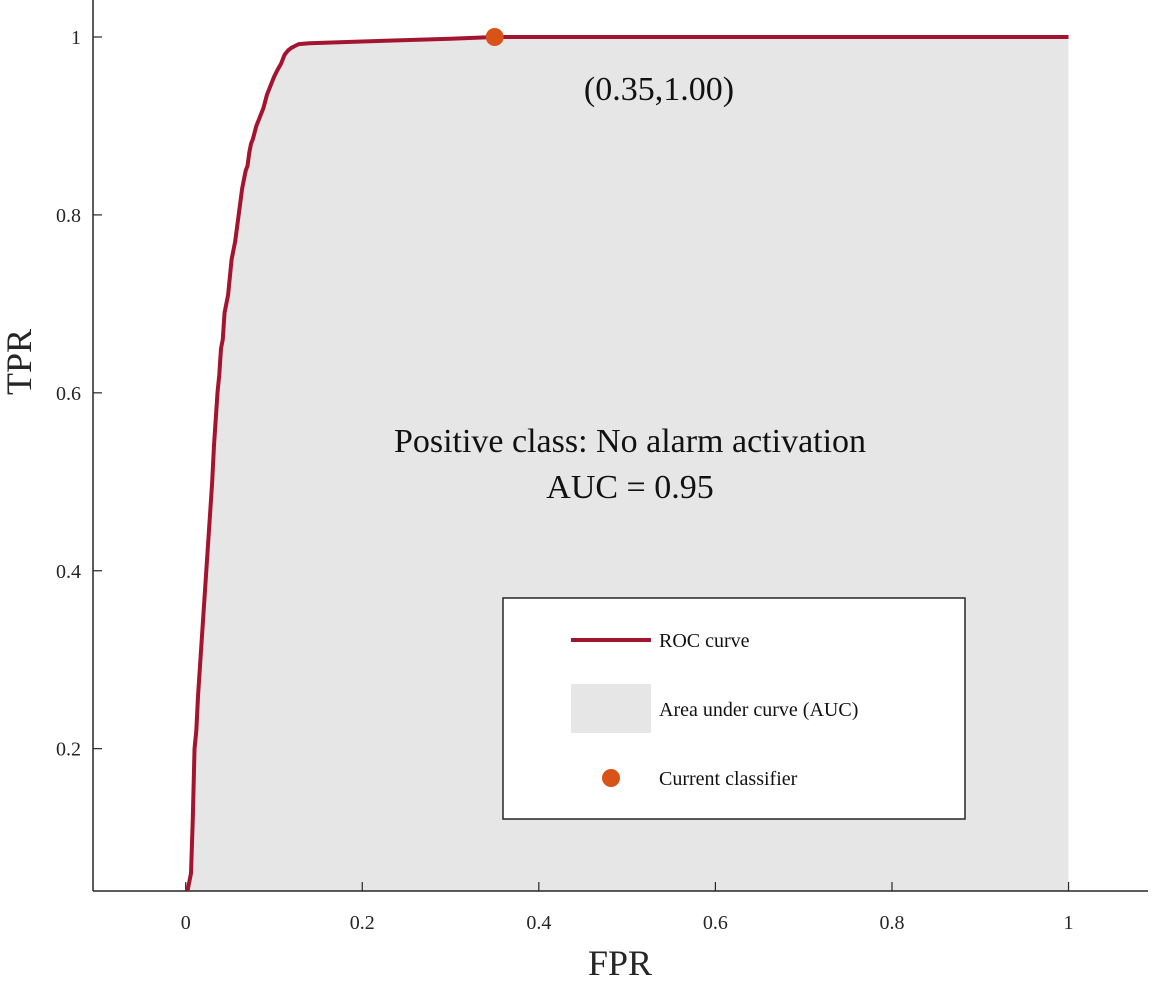  Describe the element at coordinates (704, 641) in the screenshot. I see `legend-roc-label: ROC curve` at that location.